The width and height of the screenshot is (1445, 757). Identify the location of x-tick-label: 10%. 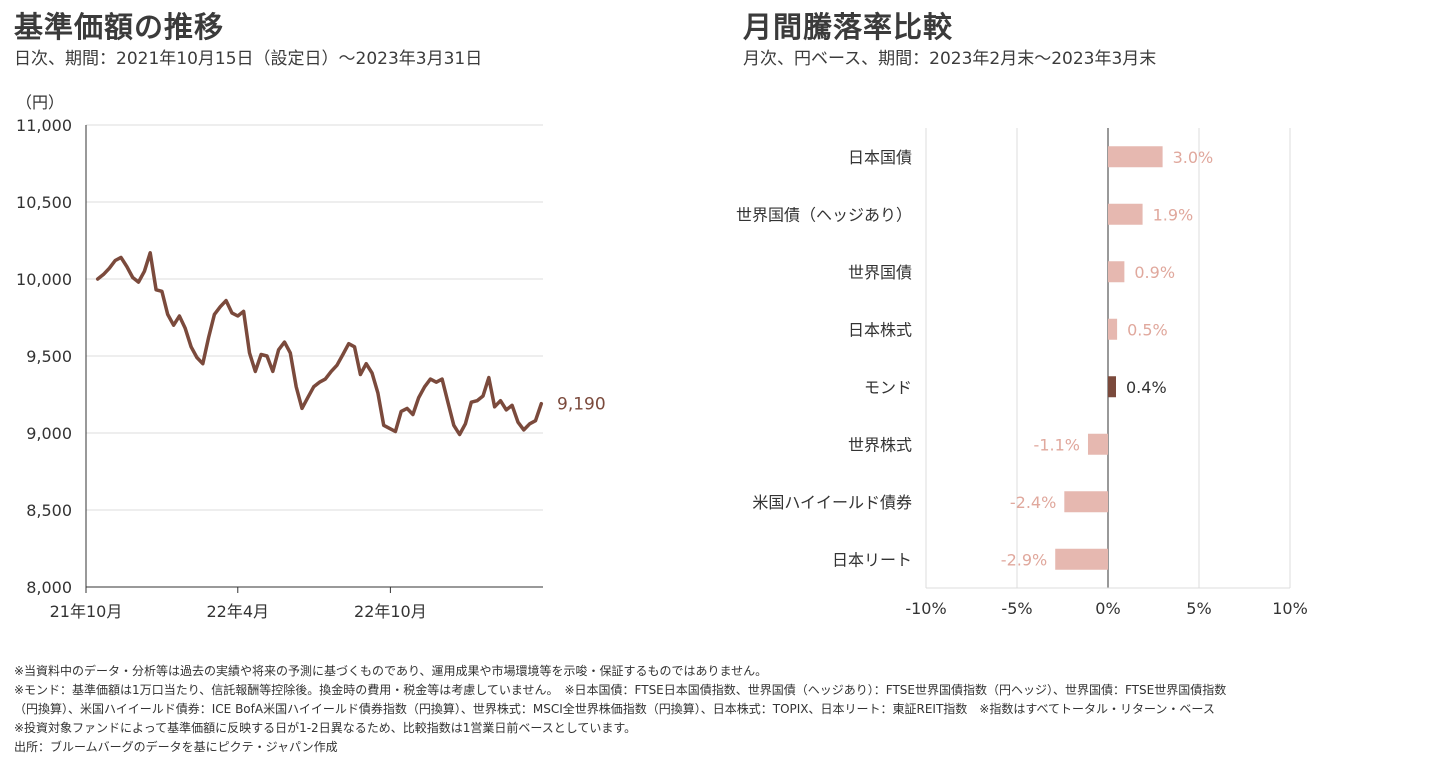
(1290, 608).